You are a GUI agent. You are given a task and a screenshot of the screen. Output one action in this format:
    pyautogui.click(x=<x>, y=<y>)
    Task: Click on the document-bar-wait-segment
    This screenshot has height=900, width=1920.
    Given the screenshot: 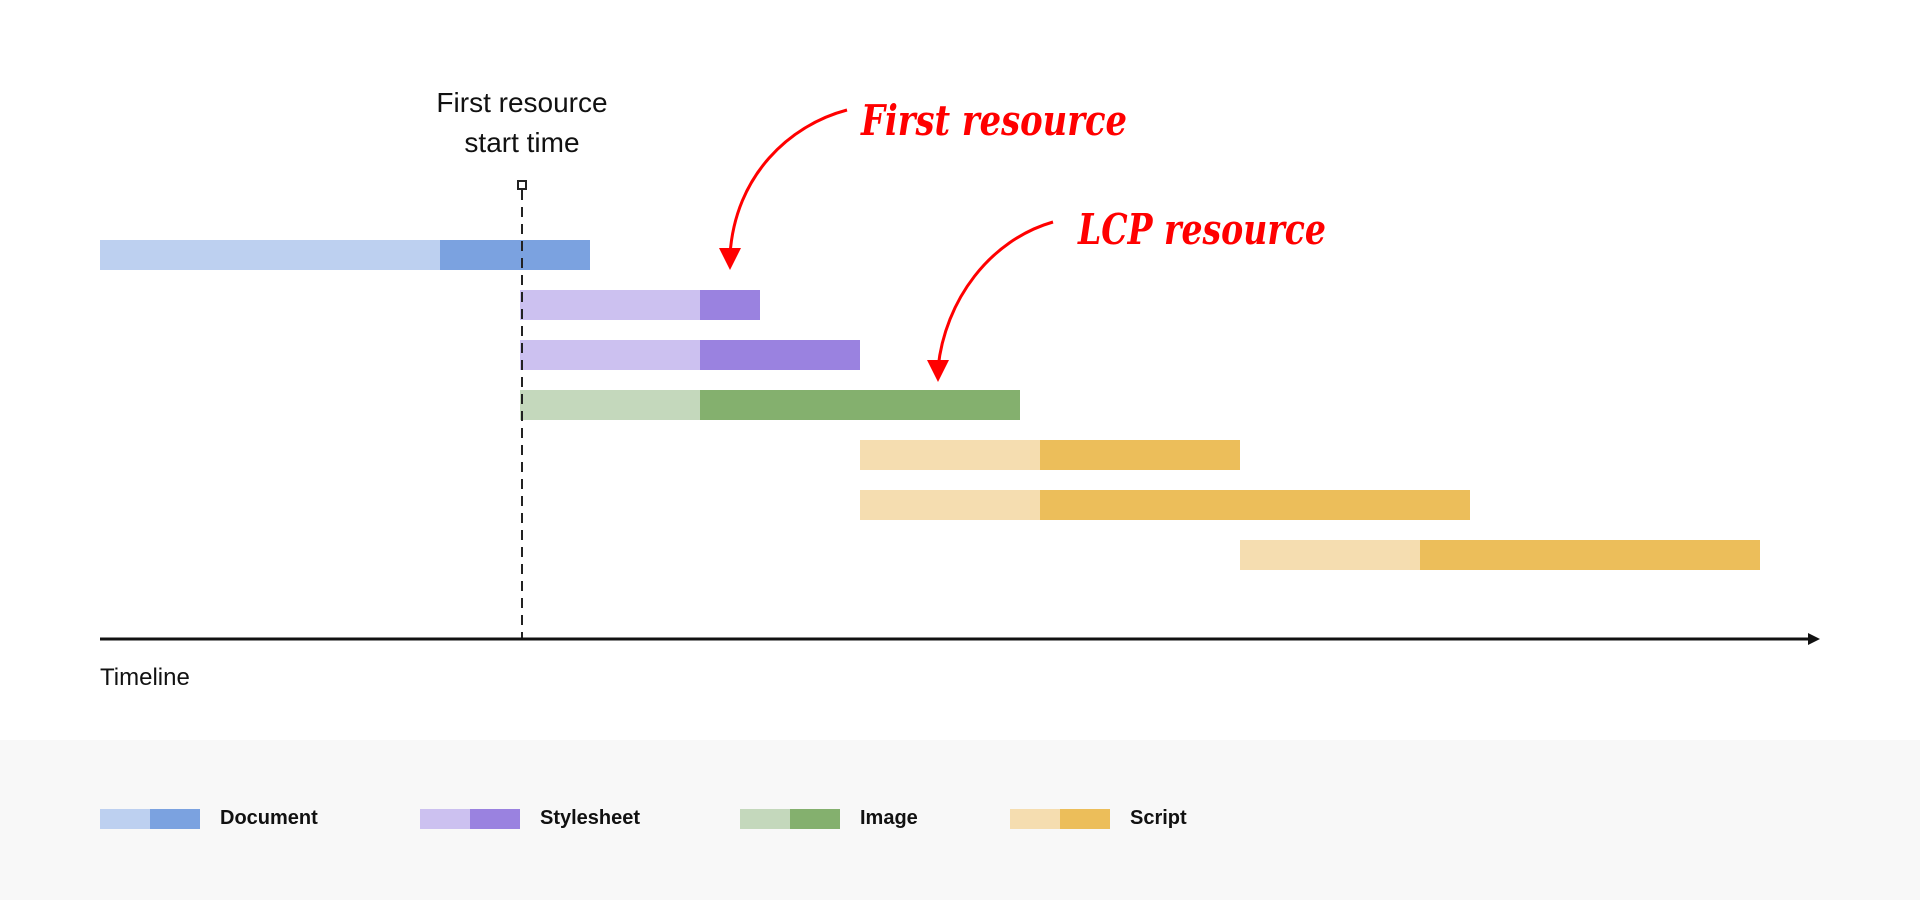 What is the action you would take?
    pyautogui.click(x=270, y=255)
    